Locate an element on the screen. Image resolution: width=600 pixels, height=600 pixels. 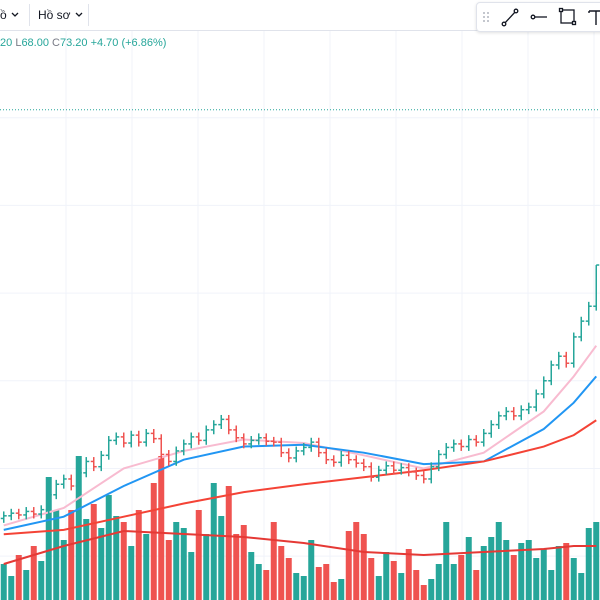
legend-label: L is located at coordinates (18, 43).